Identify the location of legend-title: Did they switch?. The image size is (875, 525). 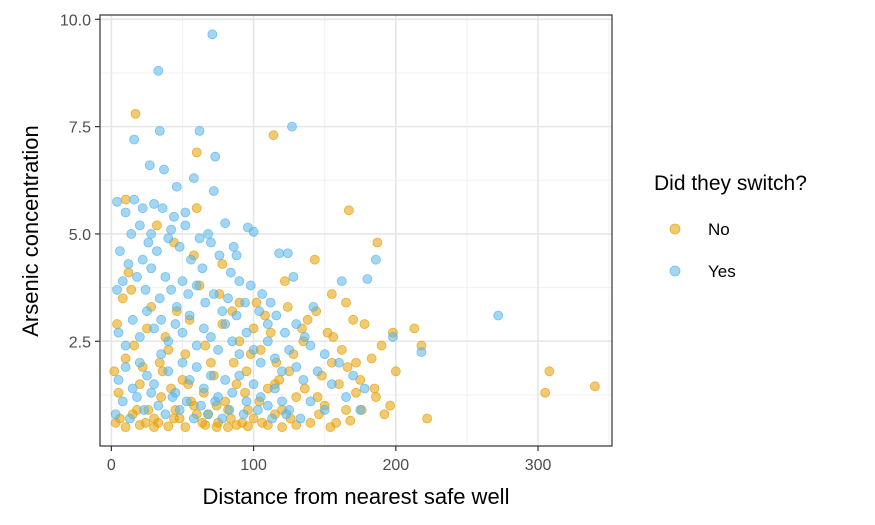
(730, 183).